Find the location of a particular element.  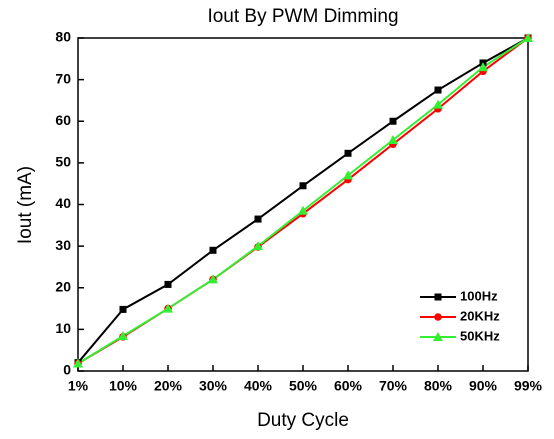

y-tick-label: 50 is located at coordinates (63, 162).